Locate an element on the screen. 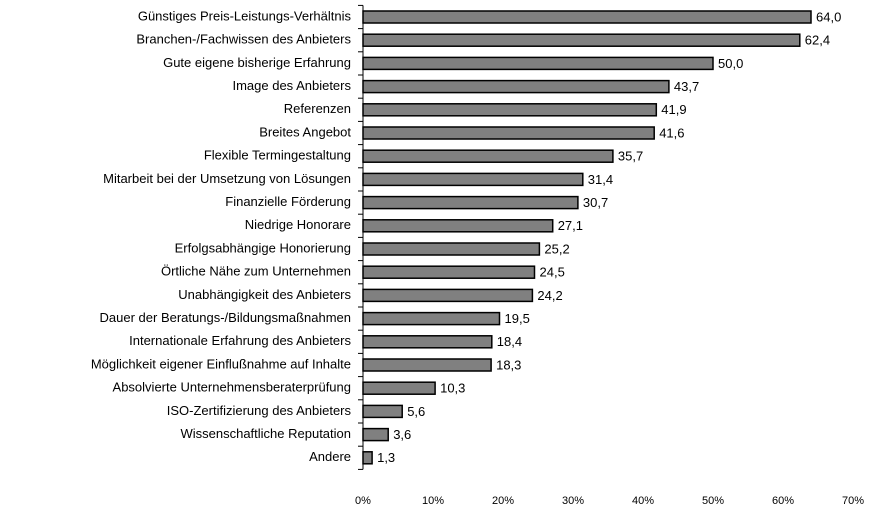  value-label: 24,5 is located at coordinates (552, 272).